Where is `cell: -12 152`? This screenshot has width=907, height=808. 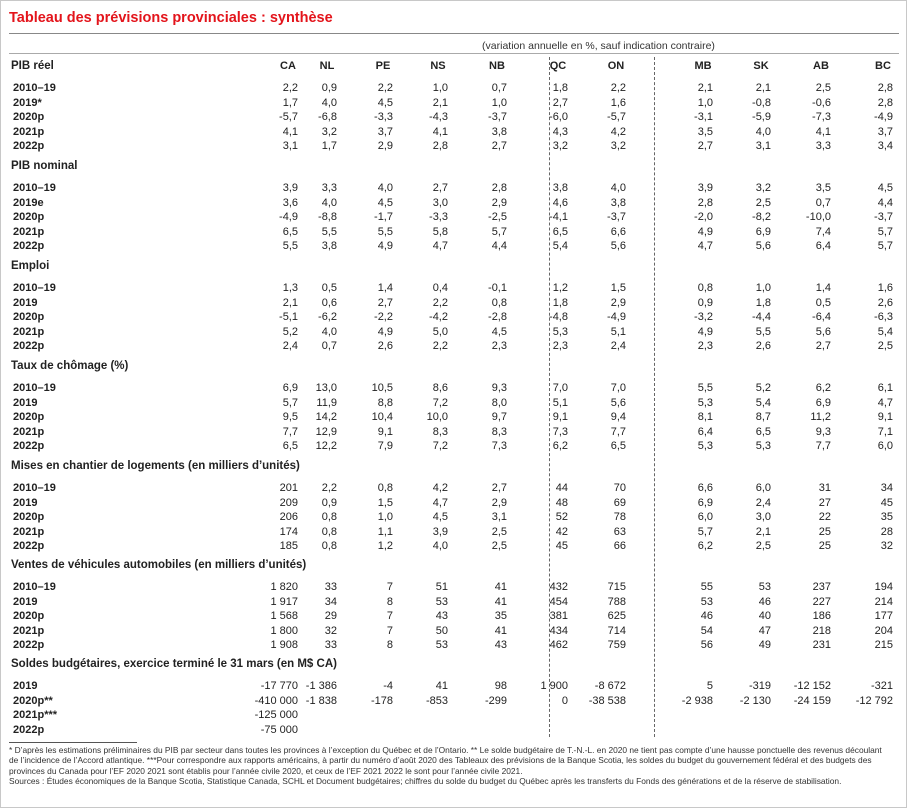
cell: -12 152 is located at coordinates (812, 686).